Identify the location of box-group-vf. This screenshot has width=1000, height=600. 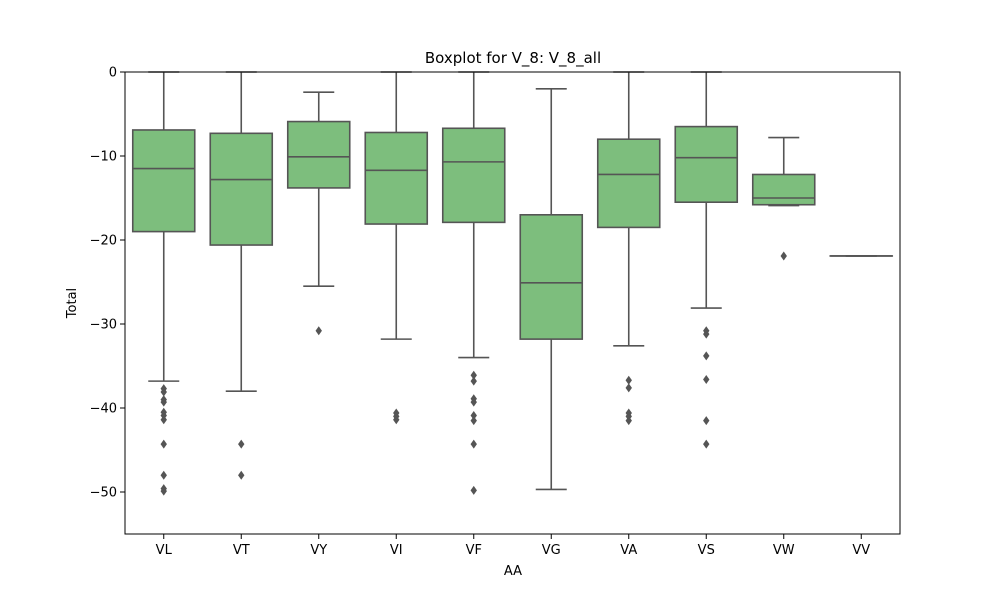
(473, 283).